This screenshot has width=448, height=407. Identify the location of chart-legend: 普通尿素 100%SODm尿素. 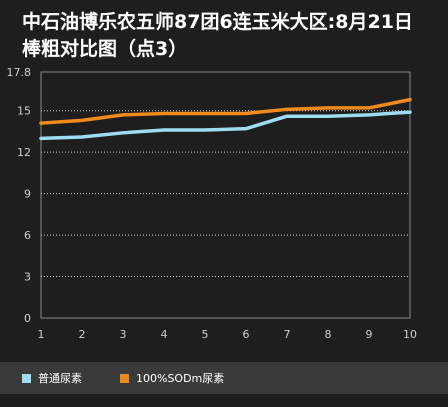
(224, 378).